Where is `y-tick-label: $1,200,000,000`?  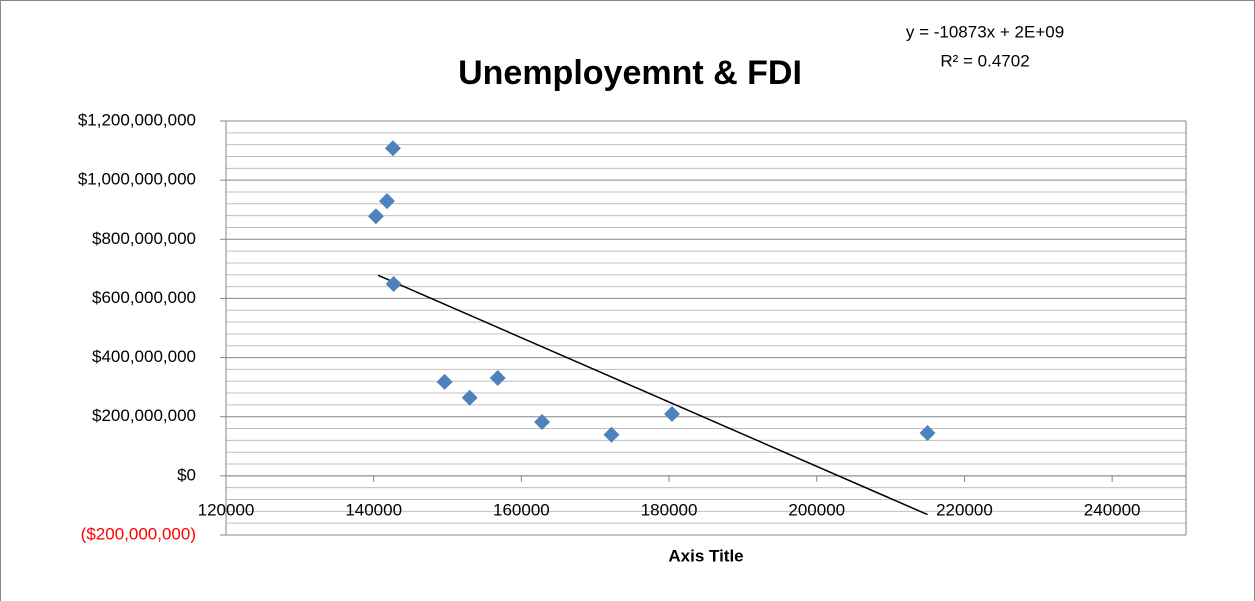
y-tick-label: $1,200,000,000 is located at coordinates (137, 119).